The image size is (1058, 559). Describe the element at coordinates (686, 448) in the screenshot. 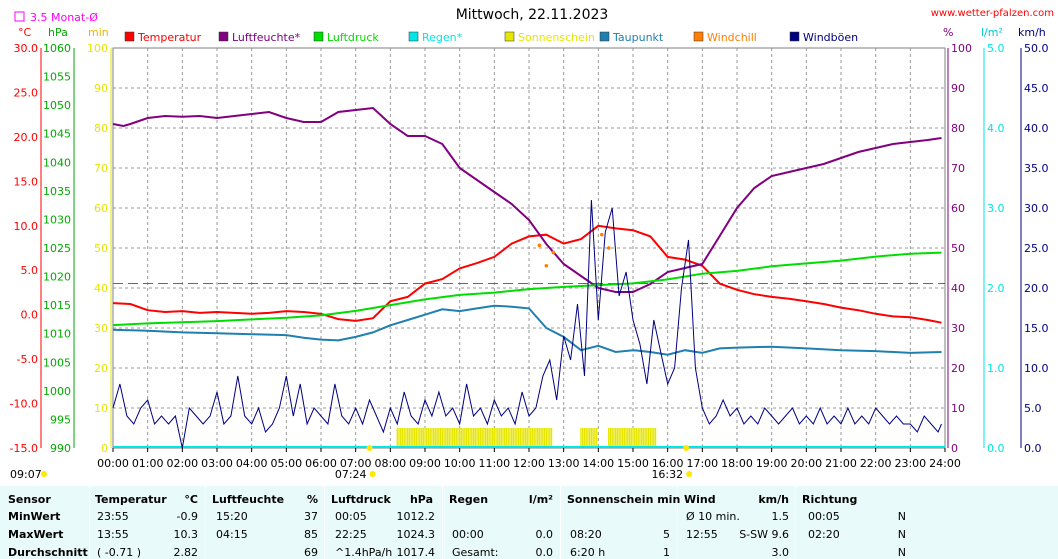

I see `sunset-icon` at that location.